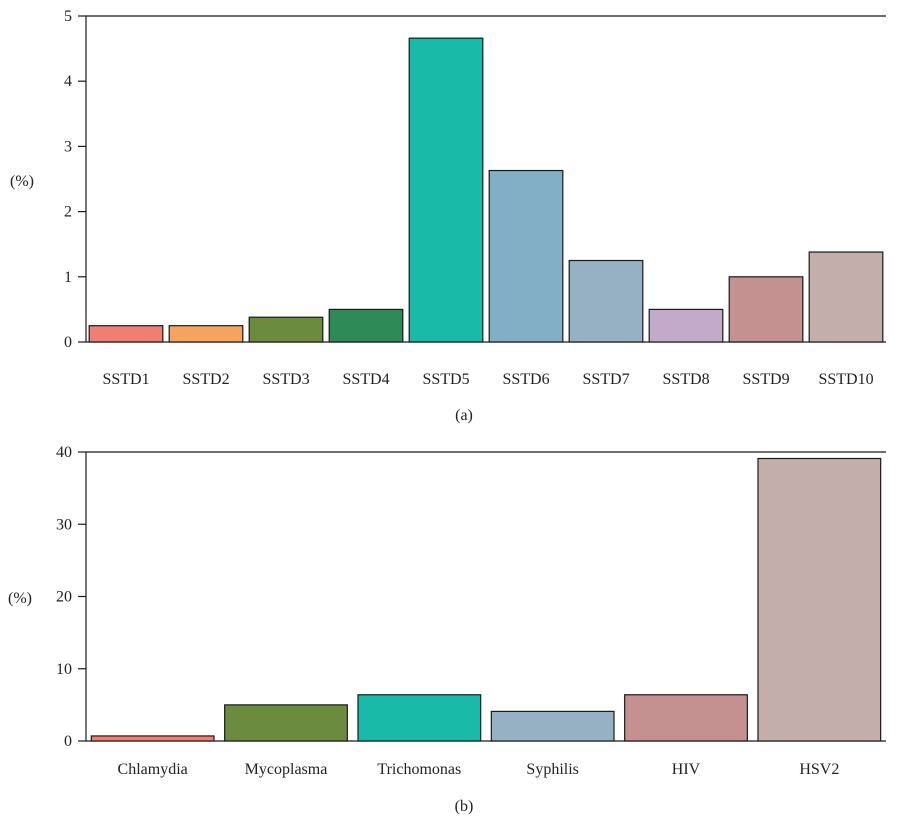  Describe the element at coordinates (685, 379) in the screenshot. I see `chart-a-category-label: SSTD8` at that location.